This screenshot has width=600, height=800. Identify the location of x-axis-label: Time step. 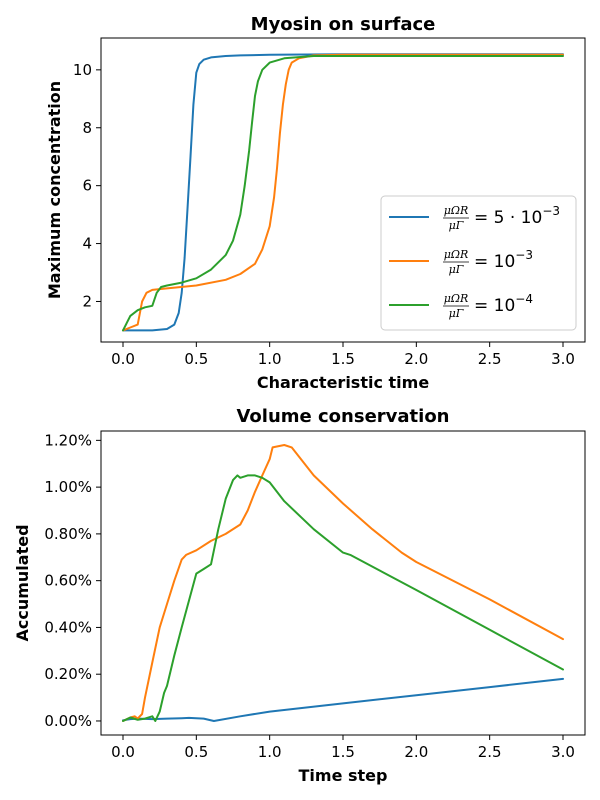
(343, 775).